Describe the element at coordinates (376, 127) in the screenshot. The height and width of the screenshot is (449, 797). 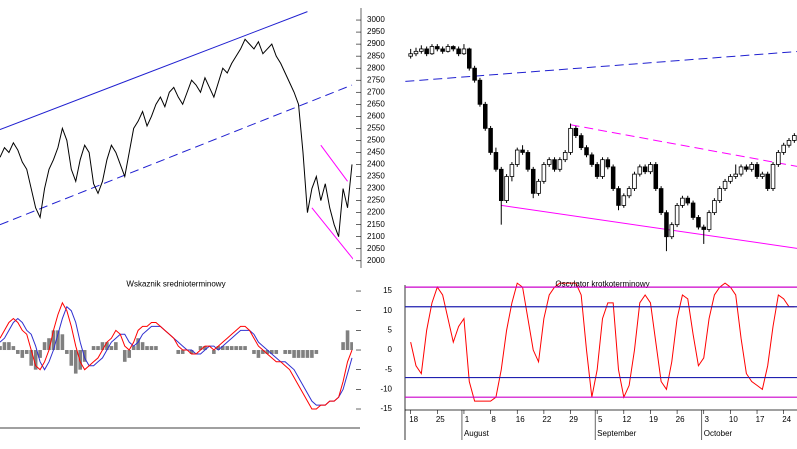
I see `y-tick-label: 2550` at that location.